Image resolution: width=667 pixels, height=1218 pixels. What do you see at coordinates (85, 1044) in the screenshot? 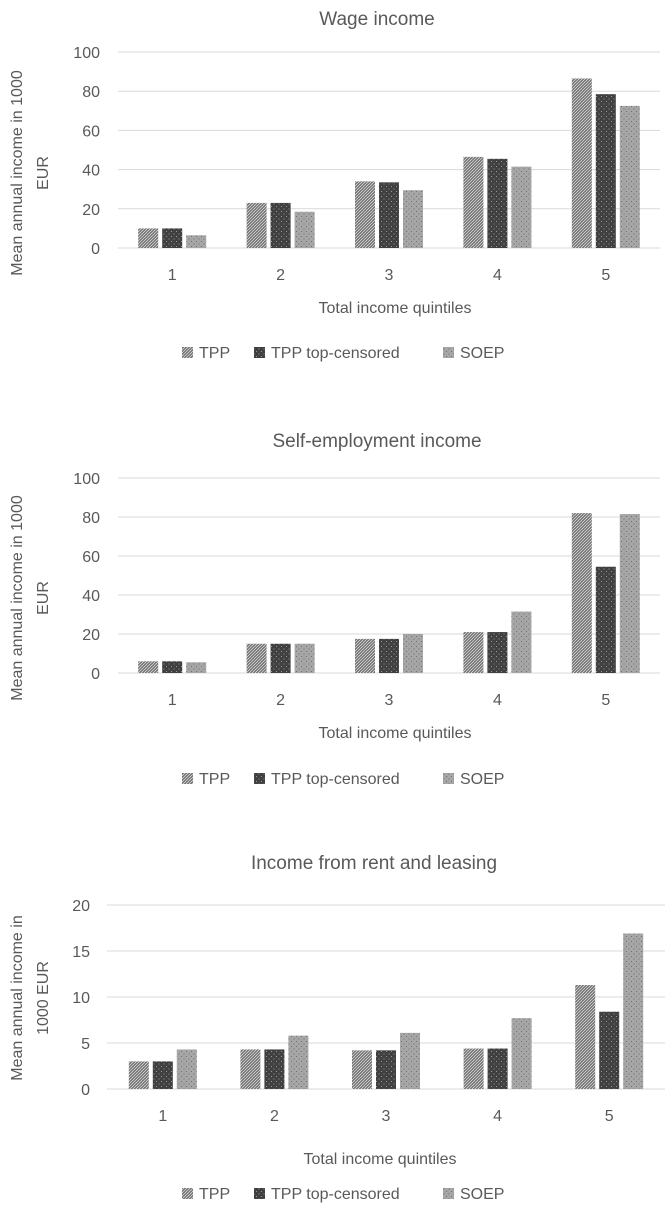
I see `y-tick-label: 5` at bounding box center [85, 1044].